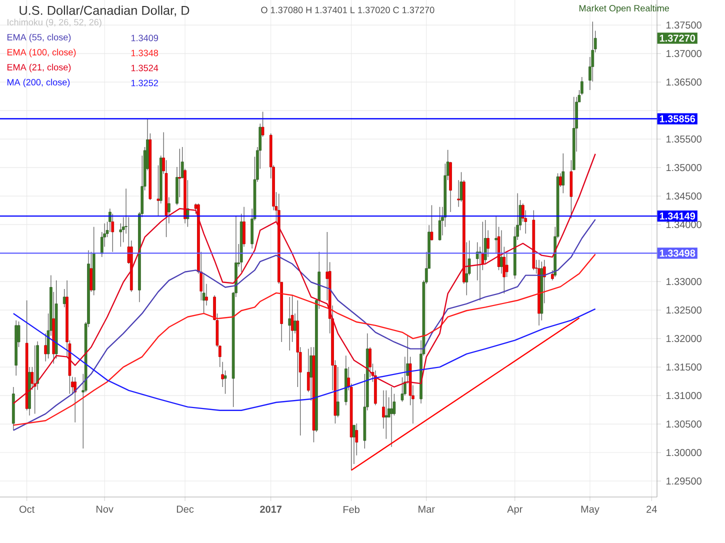 The width and height of the screenshot is (725, 543). Describe the element at coordinates (624, 9) in the screenshot. I see `annotation: Market Open Realtime` at that location.